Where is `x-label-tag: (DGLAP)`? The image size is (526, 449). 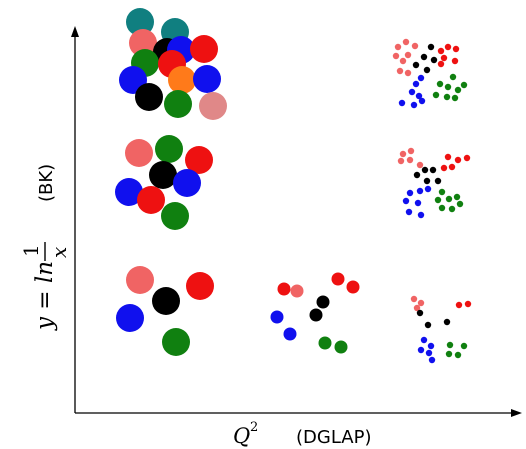
x-label-tag: (DGLAP) is located at coordinates (333, 437).